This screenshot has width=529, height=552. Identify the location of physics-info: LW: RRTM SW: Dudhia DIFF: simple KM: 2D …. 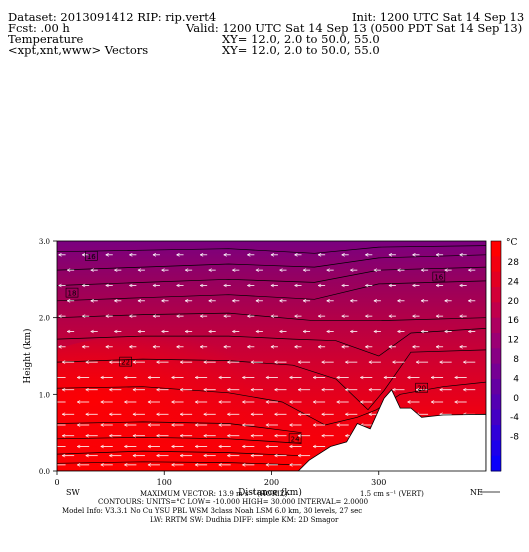
(244, 520).